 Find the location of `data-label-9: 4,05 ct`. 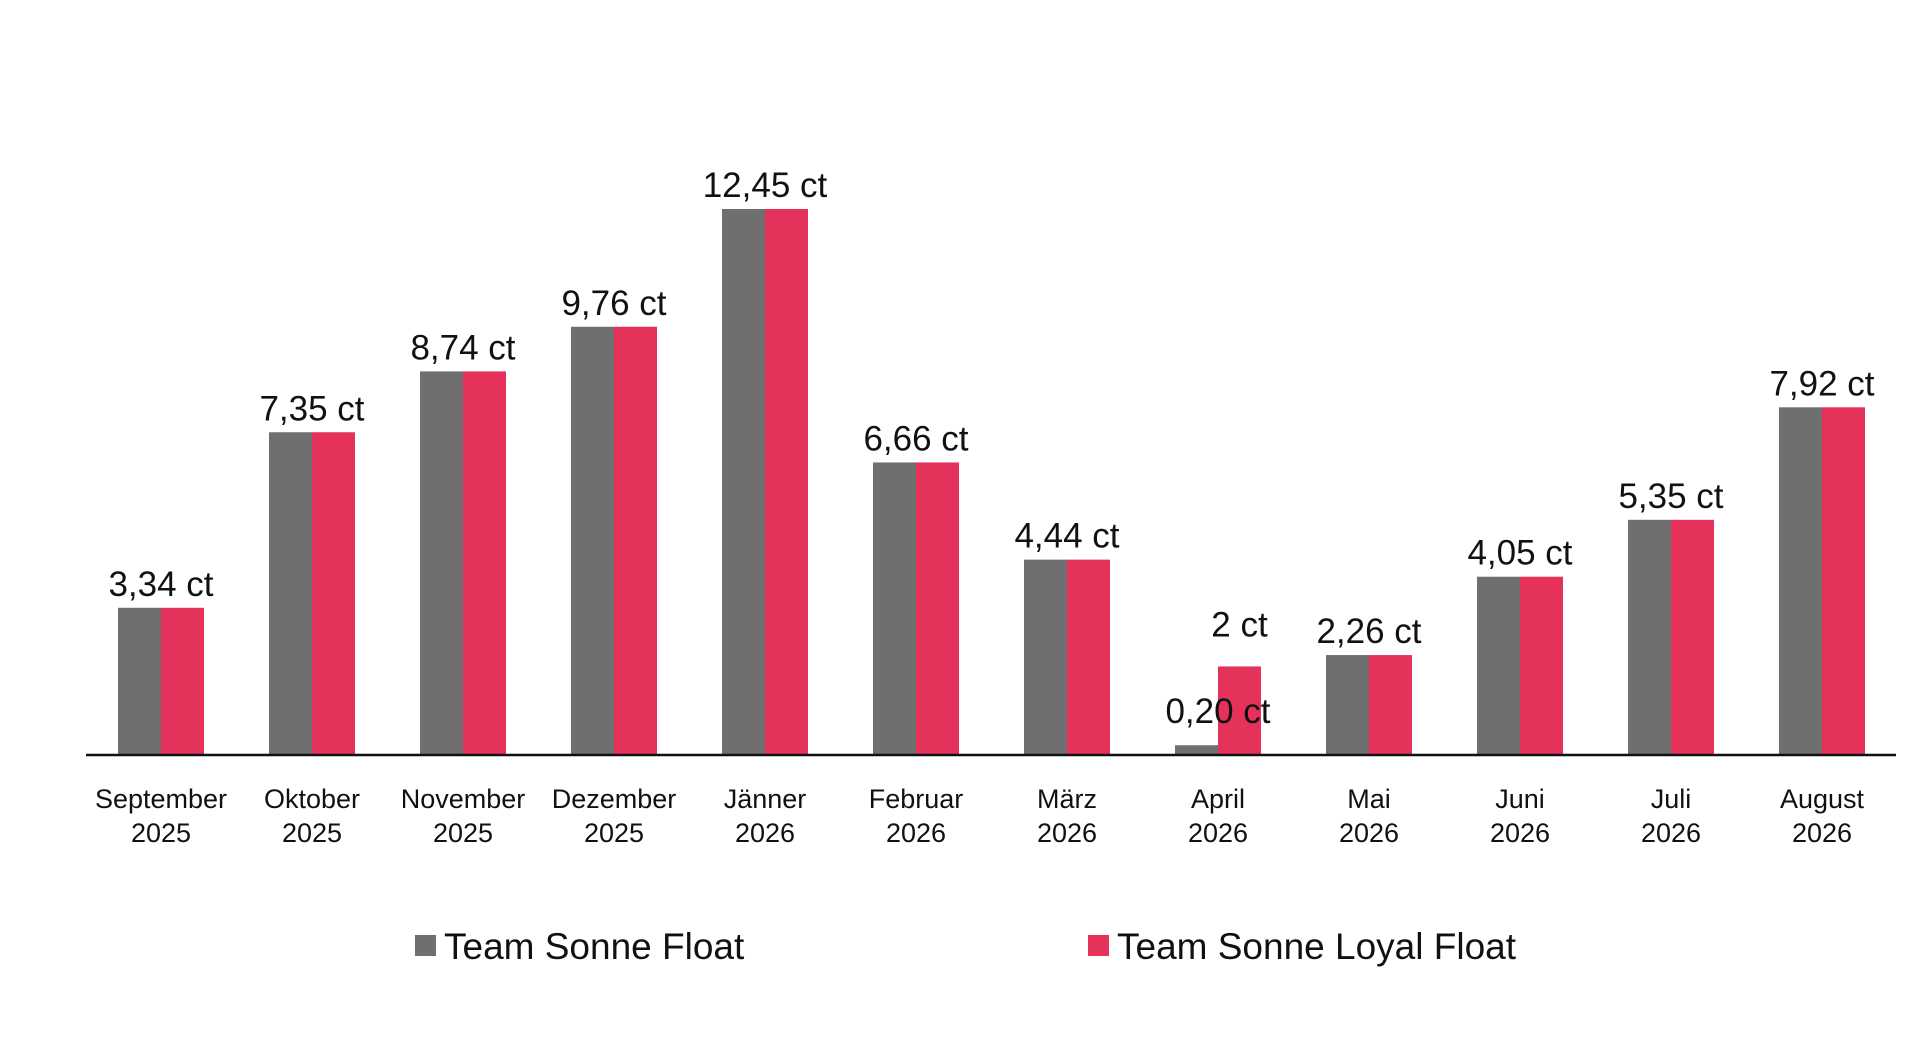

data-label-9: 4,05 ct is located at coordinates (1519, 553).